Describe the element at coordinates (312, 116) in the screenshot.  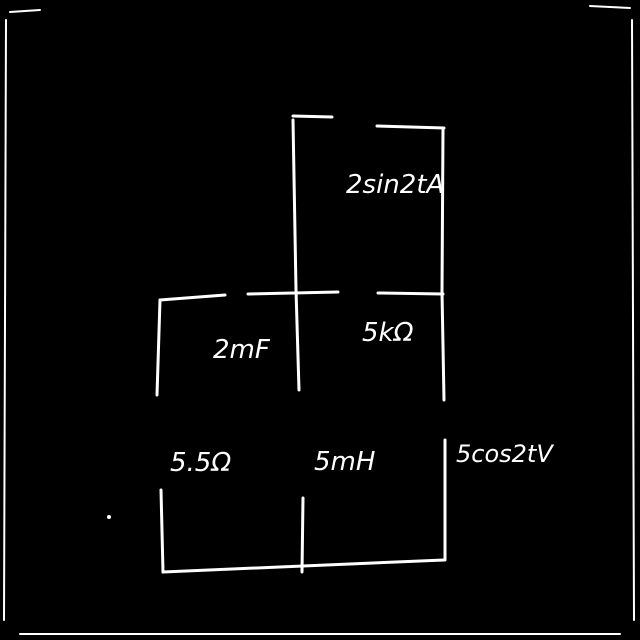
I see `wire-top-left-segment` at that location.